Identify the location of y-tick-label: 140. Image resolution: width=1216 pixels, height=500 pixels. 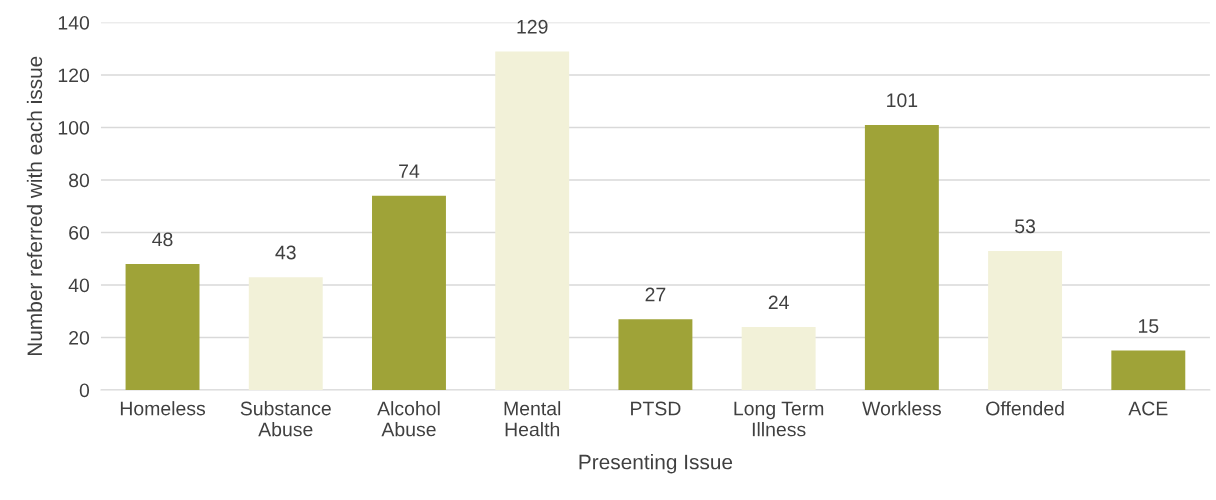
(74, 22).